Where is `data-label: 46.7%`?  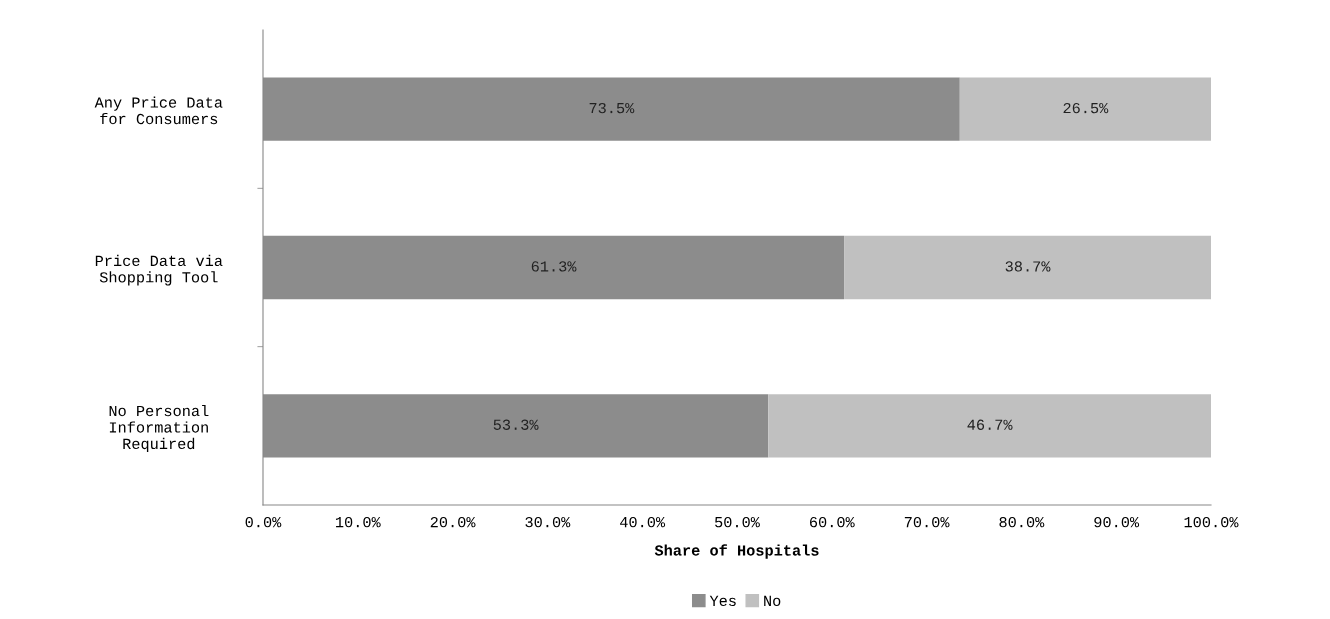
data-label: 46.7% is located at coordinates (990, 424).